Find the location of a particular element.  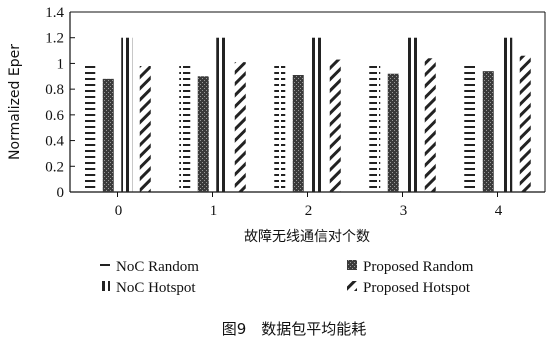

legend-label-noc-random: NoC Random is located at coordinates (157, 267).